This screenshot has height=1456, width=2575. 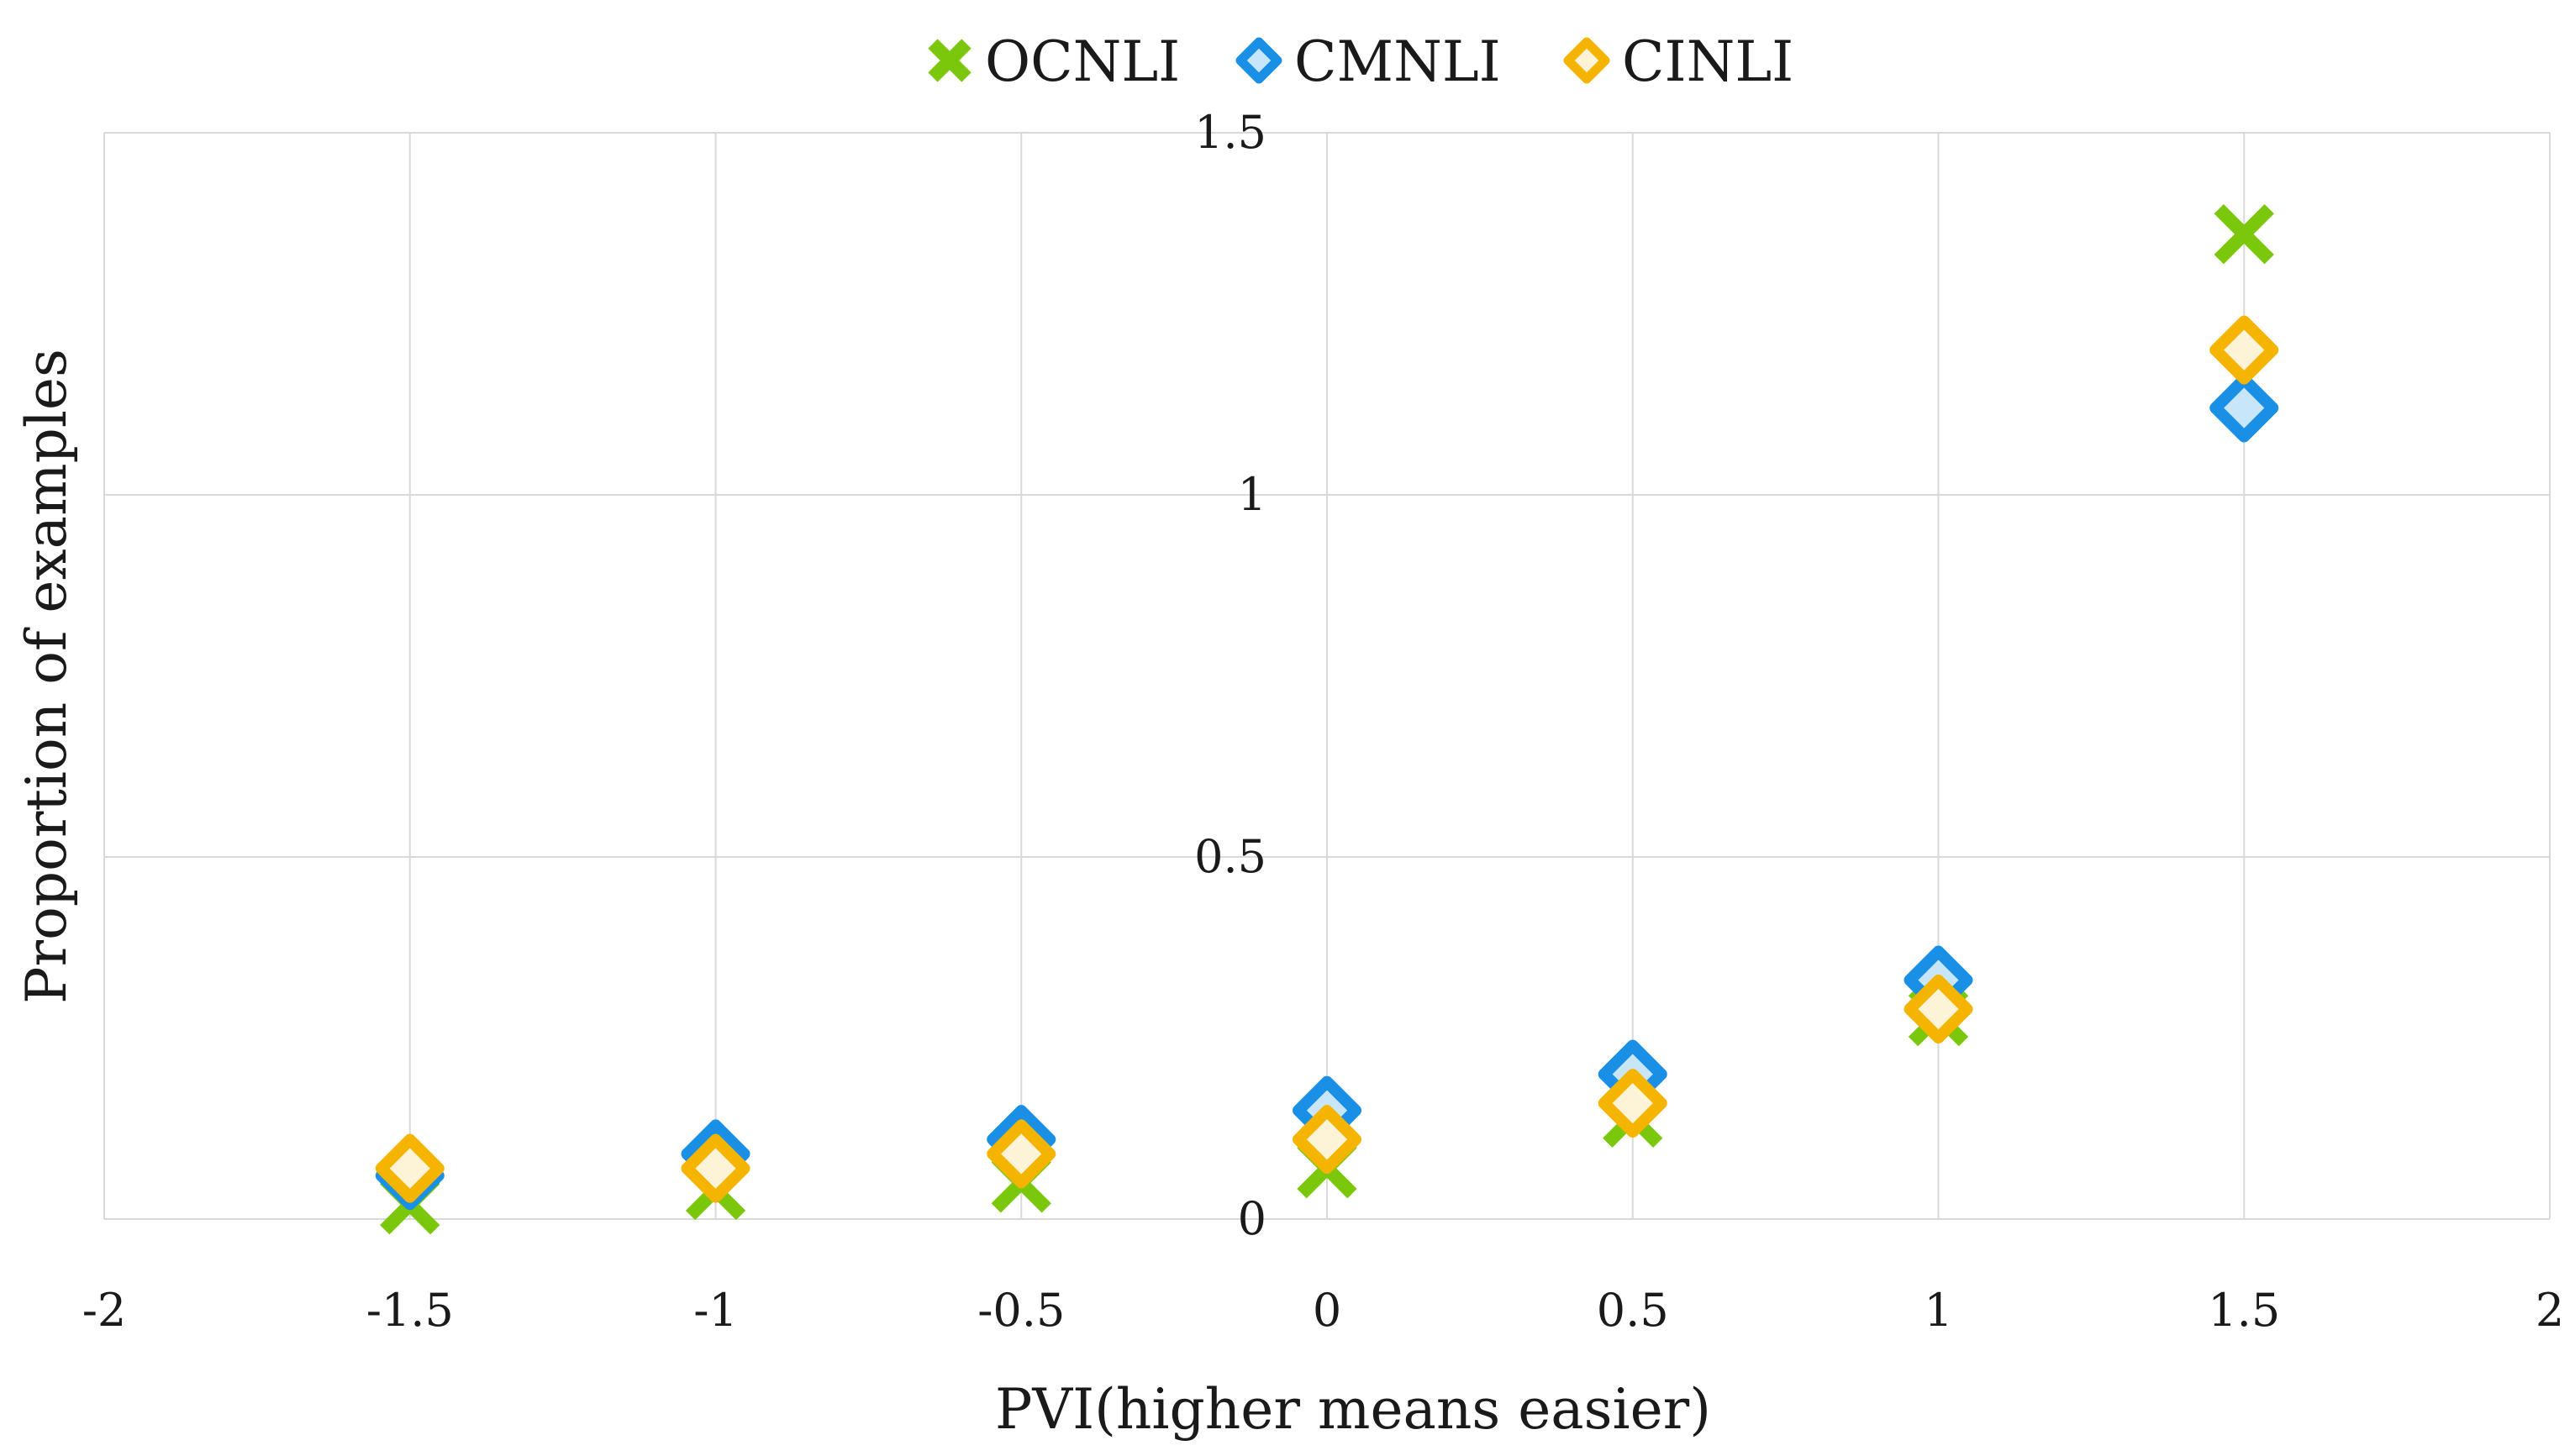 I want to click on legend-item-cinli: CINLI, so click(x=1678, y=61).